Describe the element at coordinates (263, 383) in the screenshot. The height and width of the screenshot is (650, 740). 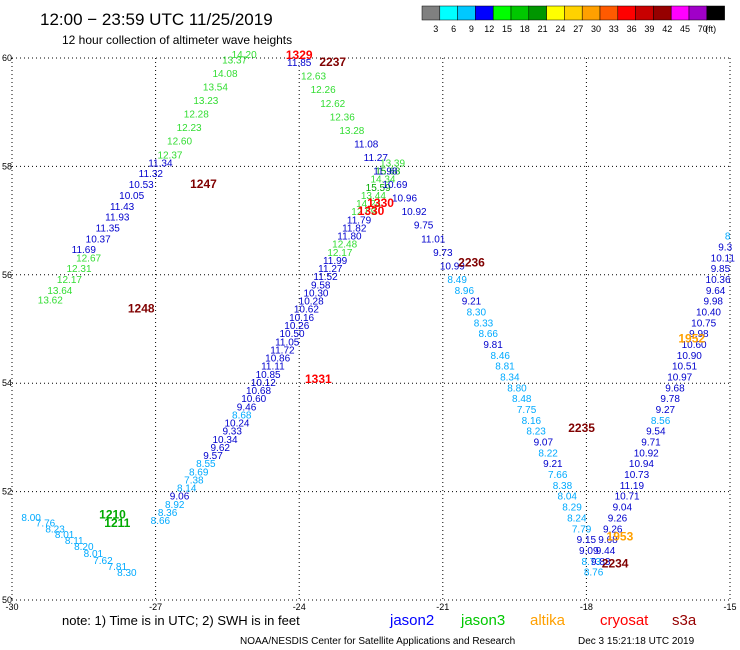
I see `swh-value-label: 10.12` at that location.